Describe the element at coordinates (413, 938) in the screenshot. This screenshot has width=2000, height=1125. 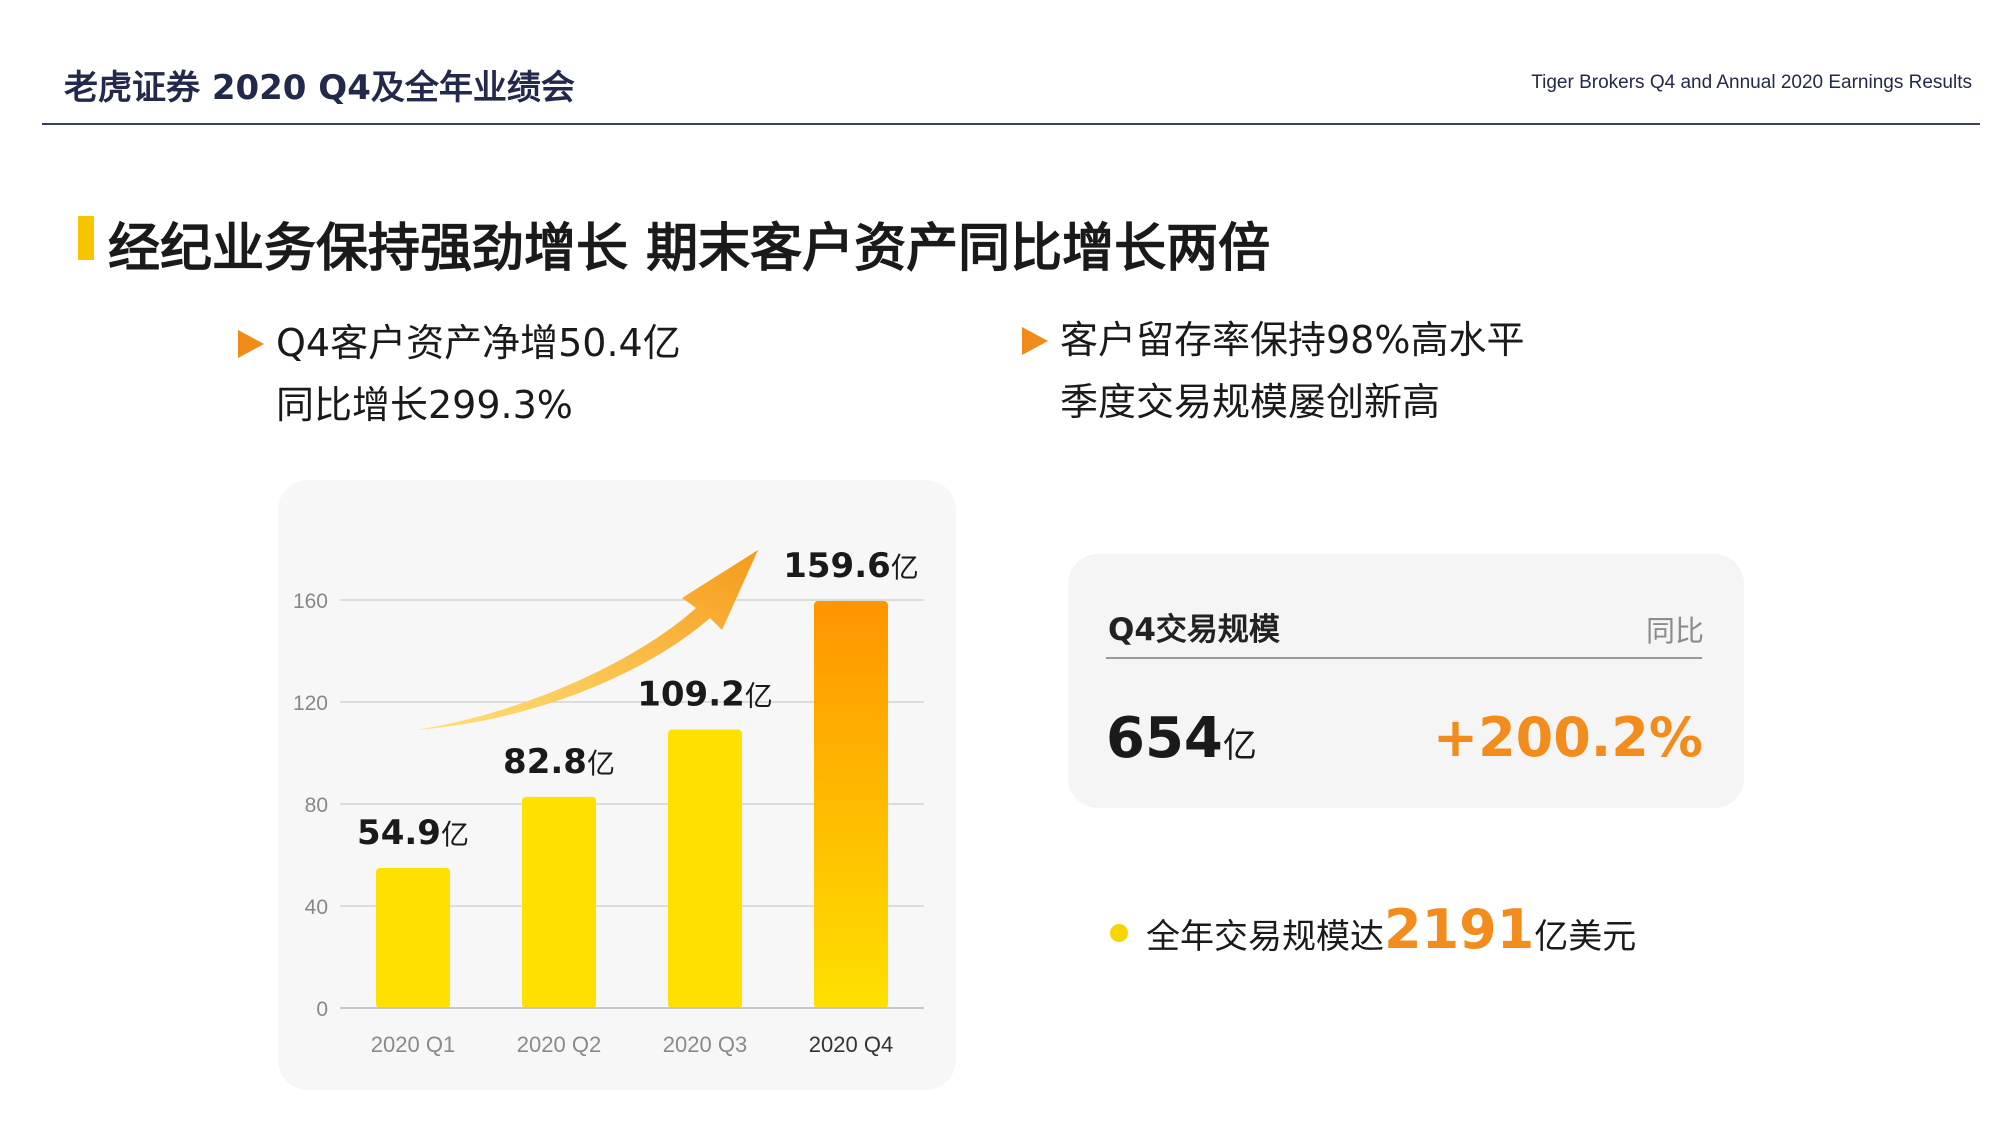
I see `bar-2020-q1` at that location.